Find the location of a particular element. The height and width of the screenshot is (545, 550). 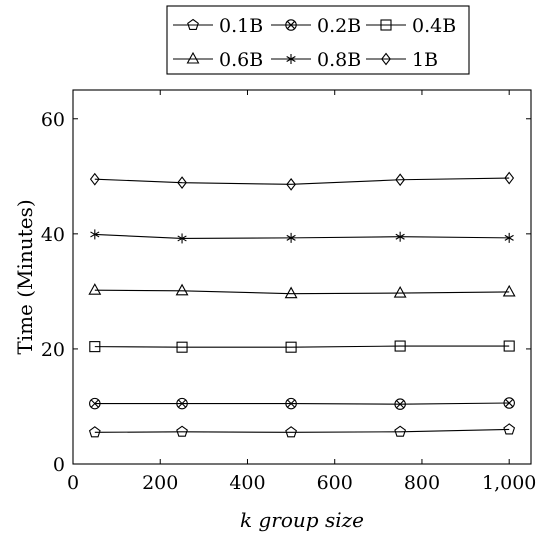

series-0-1b is located at coordinates (302, 430).